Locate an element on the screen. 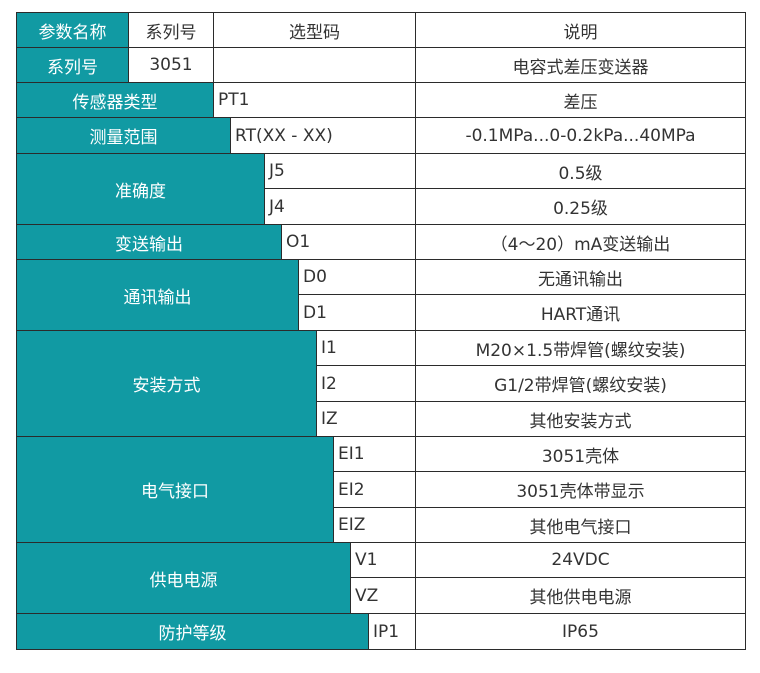  code-electrical-ei2: EI2 is located at coordinates (374, 490).